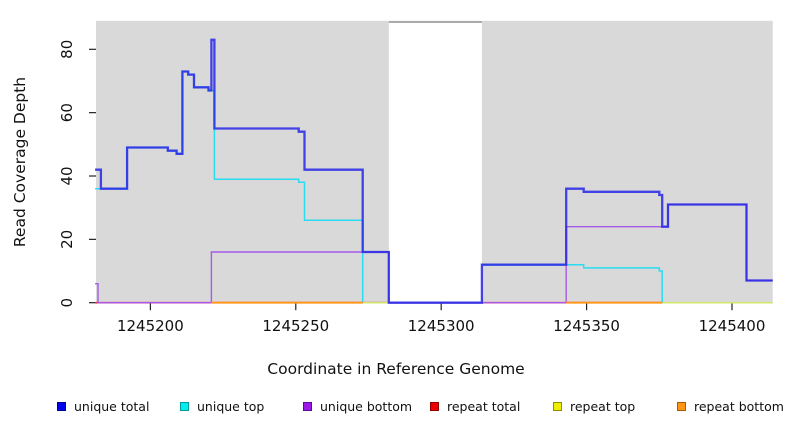 The width and height of the screenshot is (792, 432). I want to click on series-line-unique-top, so click(627, 283).